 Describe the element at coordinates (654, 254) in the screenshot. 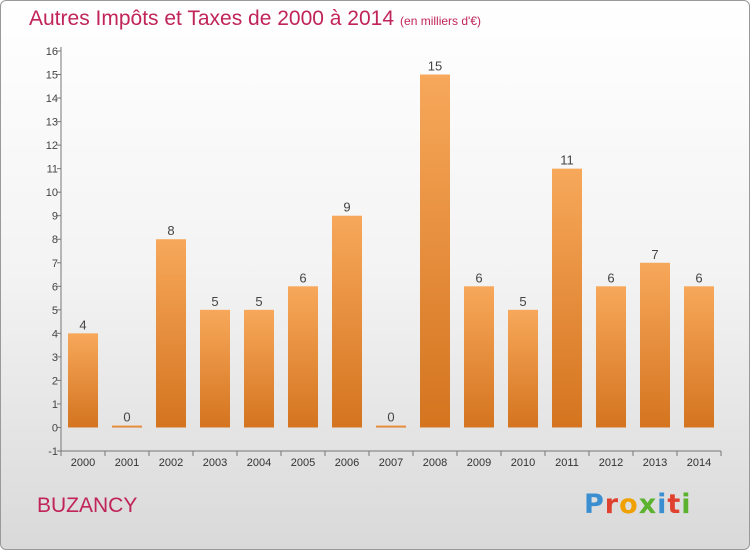

I see `bar-value-label: 7` at that location.